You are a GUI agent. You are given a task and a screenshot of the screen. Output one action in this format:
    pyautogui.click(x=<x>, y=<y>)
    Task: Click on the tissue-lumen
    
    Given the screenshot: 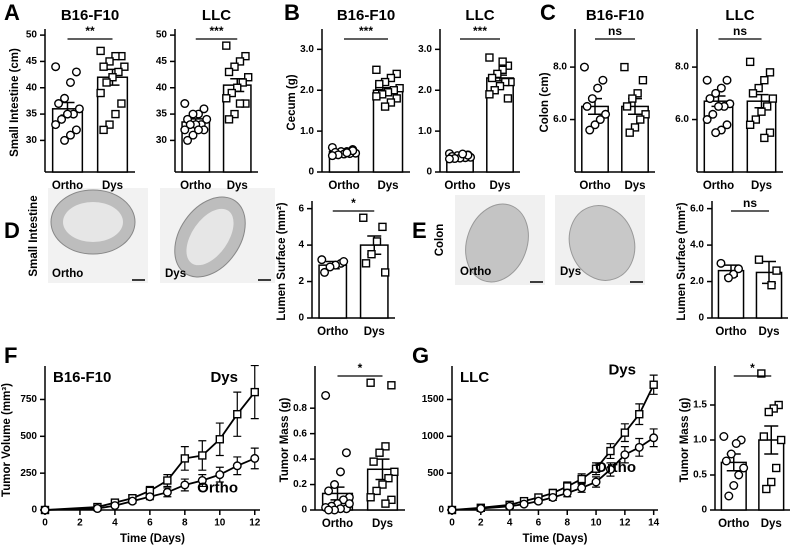 What is the action you would take?
    pyautogui.click(x=93, y=222)
    